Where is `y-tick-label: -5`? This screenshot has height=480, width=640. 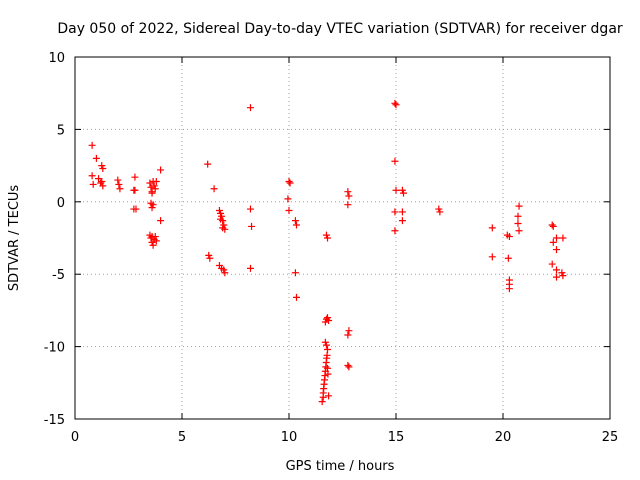
y-tick-label: -5 is located at coordinates (58, 275).